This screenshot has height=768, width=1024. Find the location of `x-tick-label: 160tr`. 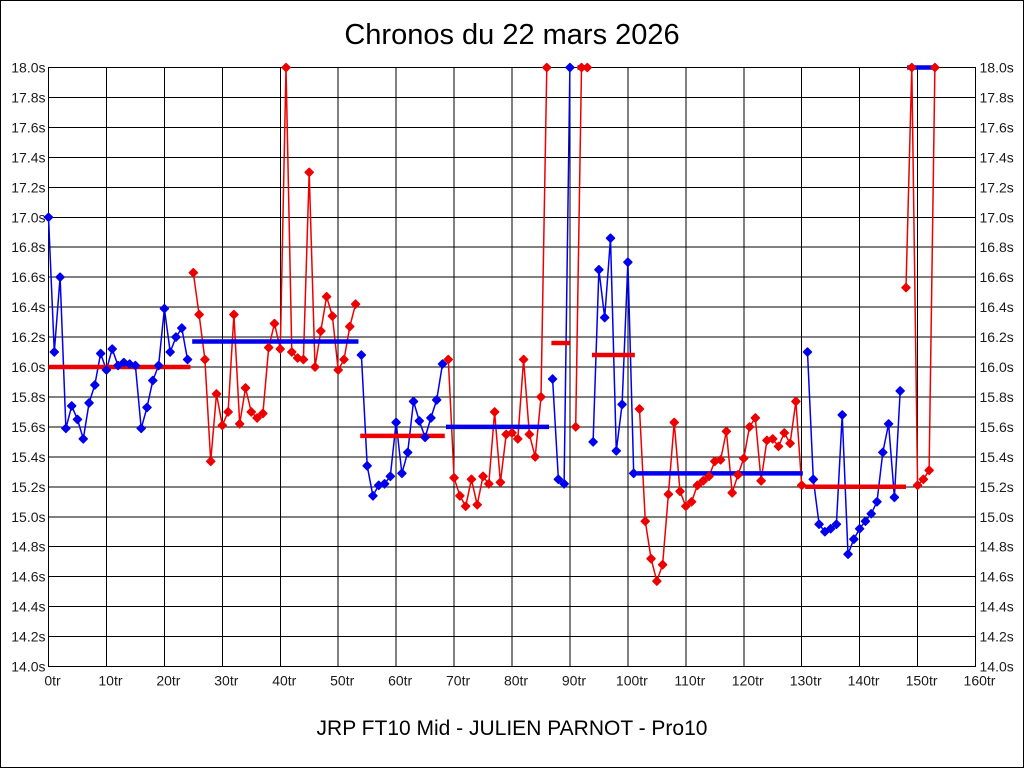

x-tick-label: 160tr is located at coordinates (980, 681).